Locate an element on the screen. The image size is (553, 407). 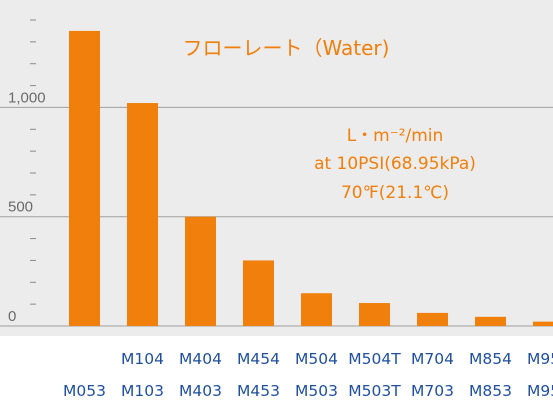
category-label-bottom: M503T is located at coordinates (374, 391).